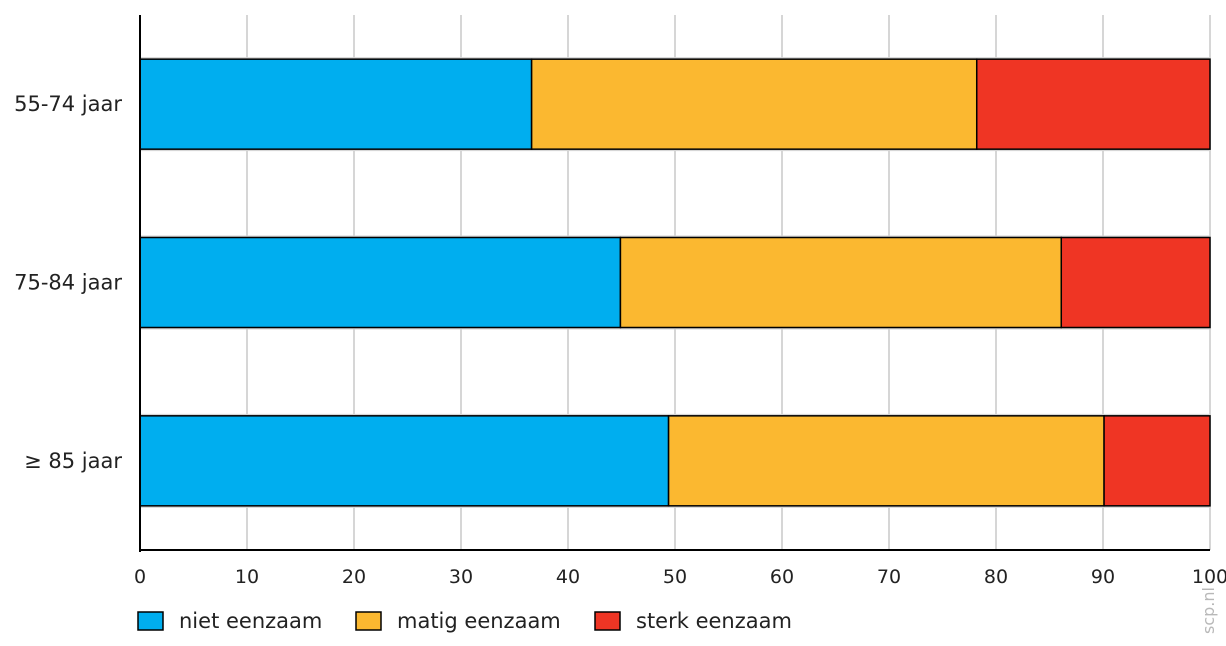  Describe the element at coordinates (479, 621) in the screenshot. I see `legend-label-1: matig eenzaam` at that location.